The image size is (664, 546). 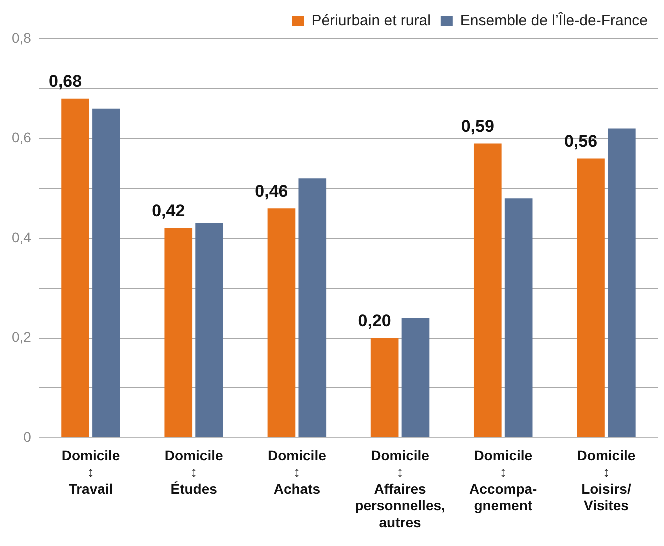 I want to click on y-tick-label: 0, so click(x=28, y=436).